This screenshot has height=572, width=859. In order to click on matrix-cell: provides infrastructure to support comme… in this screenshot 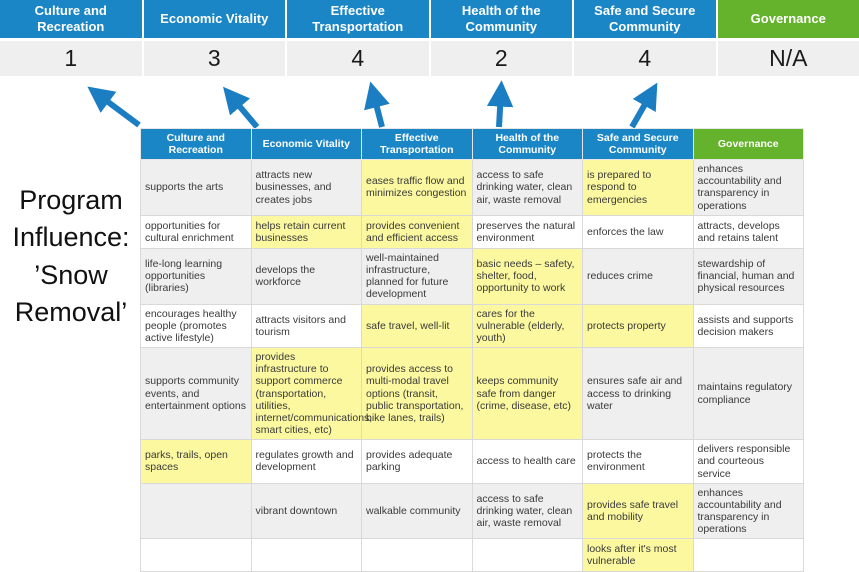, I will do `click(306, 394)`.